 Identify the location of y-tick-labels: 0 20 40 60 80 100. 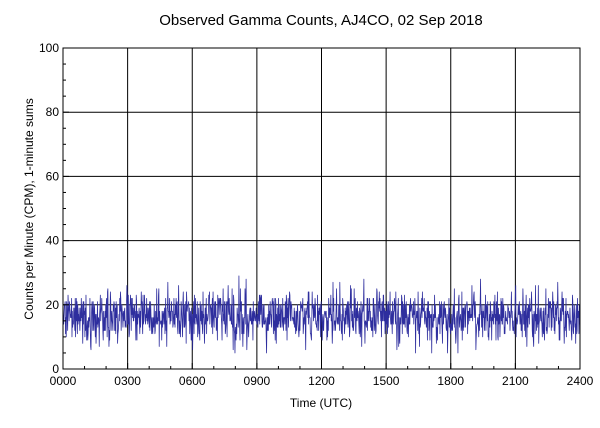
(49, 208).